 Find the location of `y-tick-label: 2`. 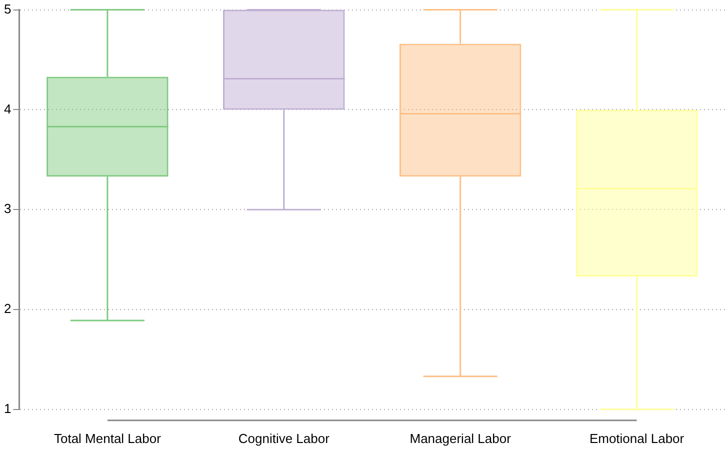

y-tick-label: 2 is located at coordinates (8, 308).